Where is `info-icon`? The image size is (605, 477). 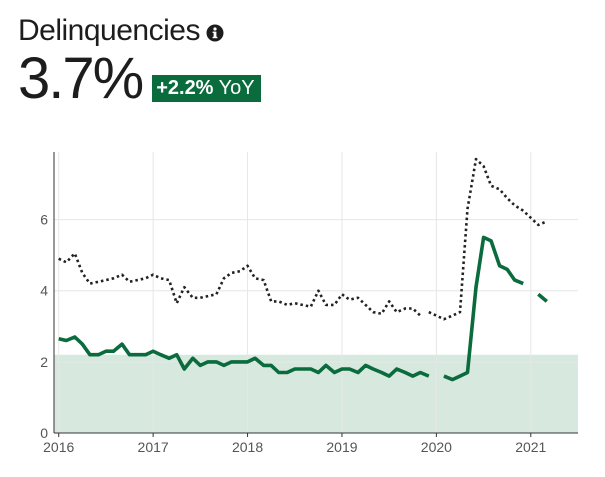
info-icon is located at coordinates (215, 33).